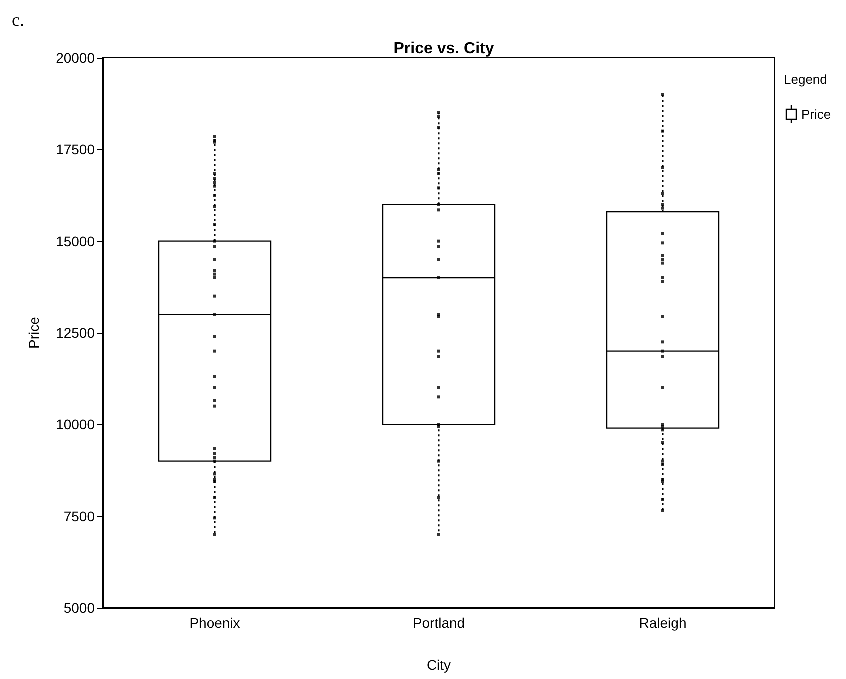  I want to click on y-axis-title: Price, so click(34, 332).